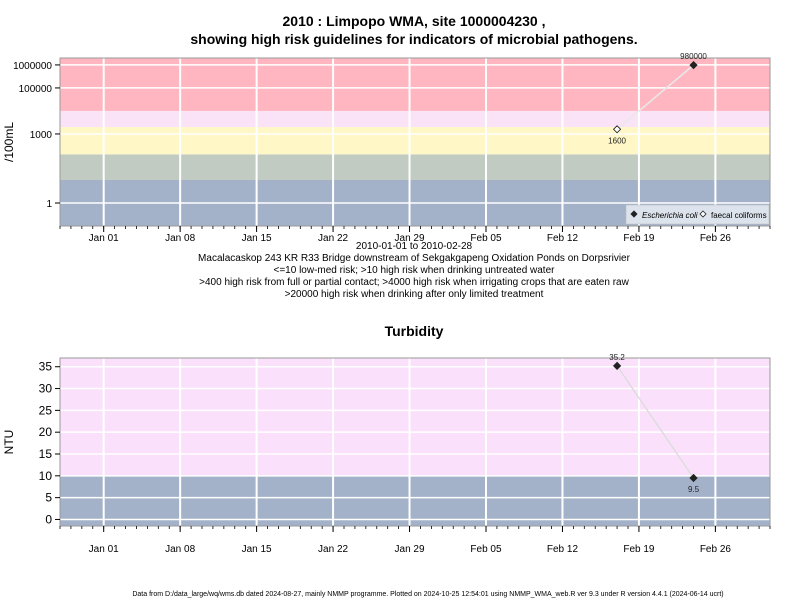 This screenshot has height=600, width=800. What do you see at coordinates (41, 135) in the screenshot?
I see `y-tick-label: 1000` at bounding box center [41, 135].